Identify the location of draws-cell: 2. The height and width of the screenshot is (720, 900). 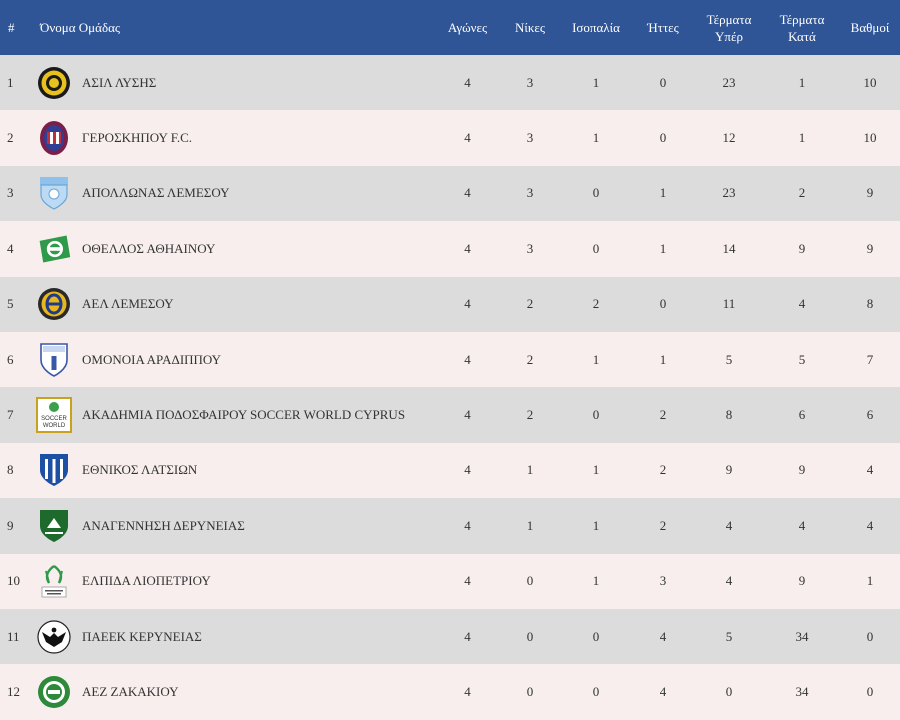
(596, 304).